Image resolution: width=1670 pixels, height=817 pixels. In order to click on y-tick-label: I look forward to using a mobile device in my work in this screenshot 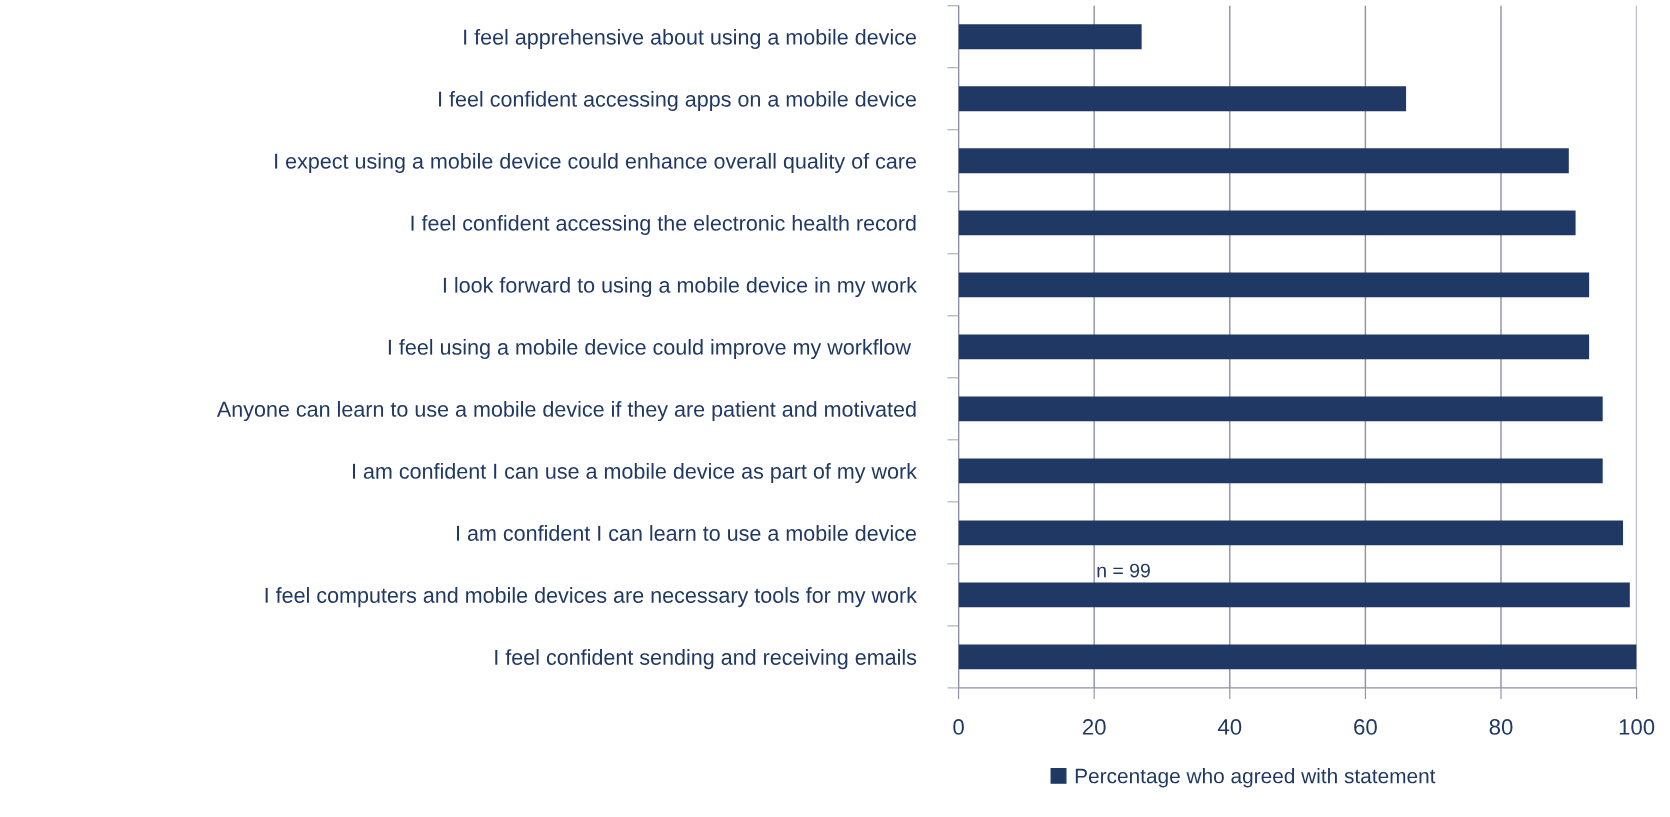, I will do `click(680, 287)`.